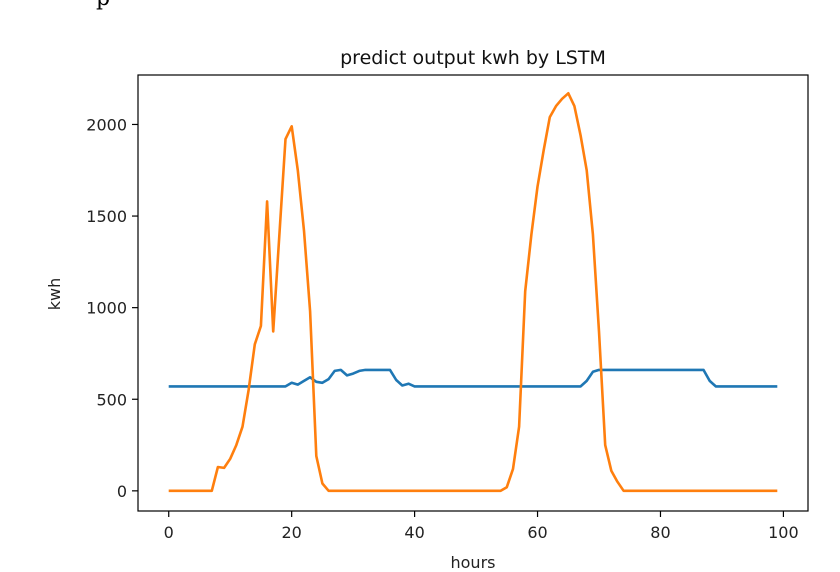 This screenshot has height=572, width=840. What do you see at coordinates (660, 532) in the screenshot?
I see `x-tick-label: 80` at bounding box center [660, 532].